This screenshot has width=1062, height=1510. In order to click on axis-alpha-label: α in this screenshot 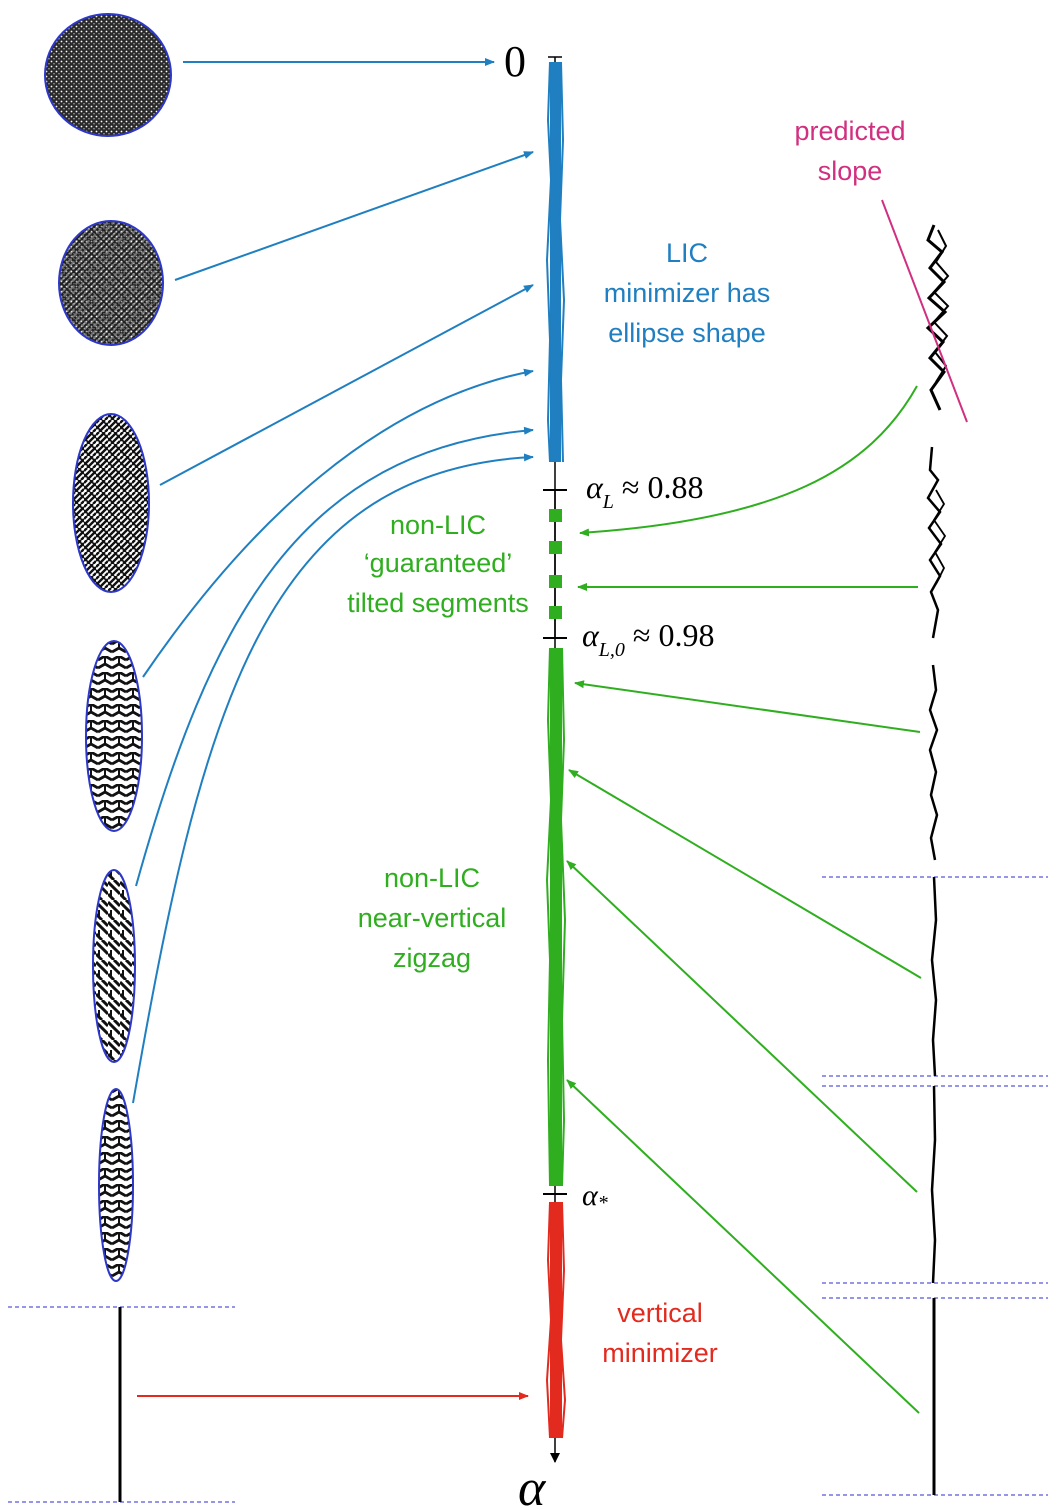, I will do `click(532, 1485)`.